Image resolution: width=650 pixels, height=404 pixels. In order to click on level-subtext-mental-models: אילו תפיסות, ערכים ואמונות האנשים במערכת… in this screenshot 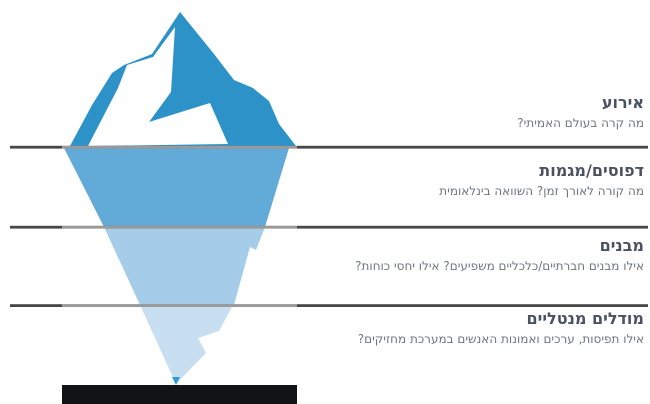, I will do `click(500, 339)`.